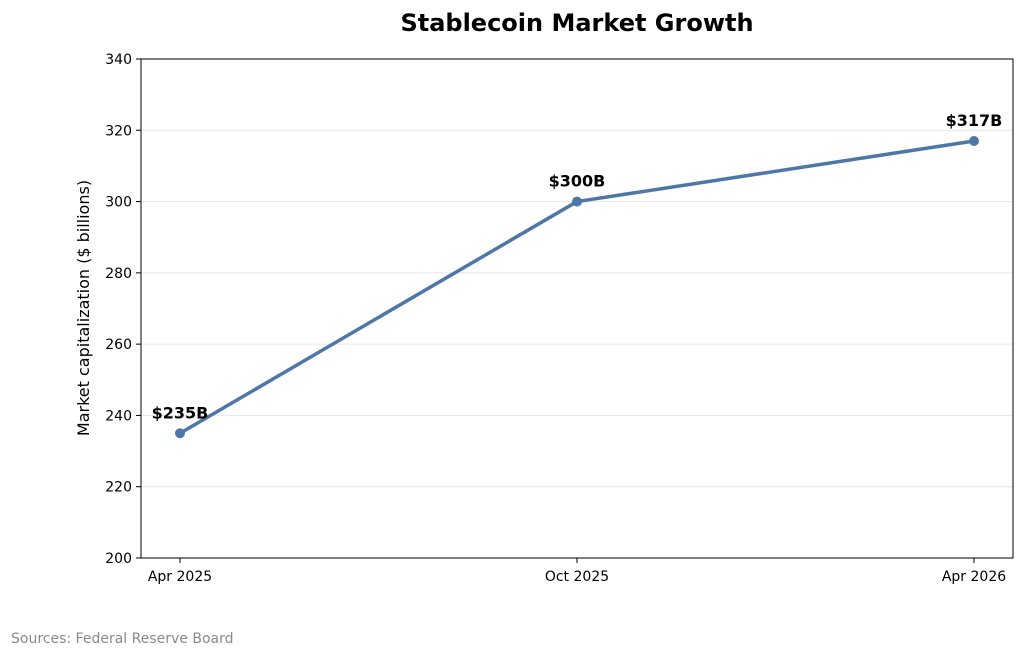 The height and width of the screenshot is (660, 1024). I want to click on y-tick-label: 320, so click(118, 131).